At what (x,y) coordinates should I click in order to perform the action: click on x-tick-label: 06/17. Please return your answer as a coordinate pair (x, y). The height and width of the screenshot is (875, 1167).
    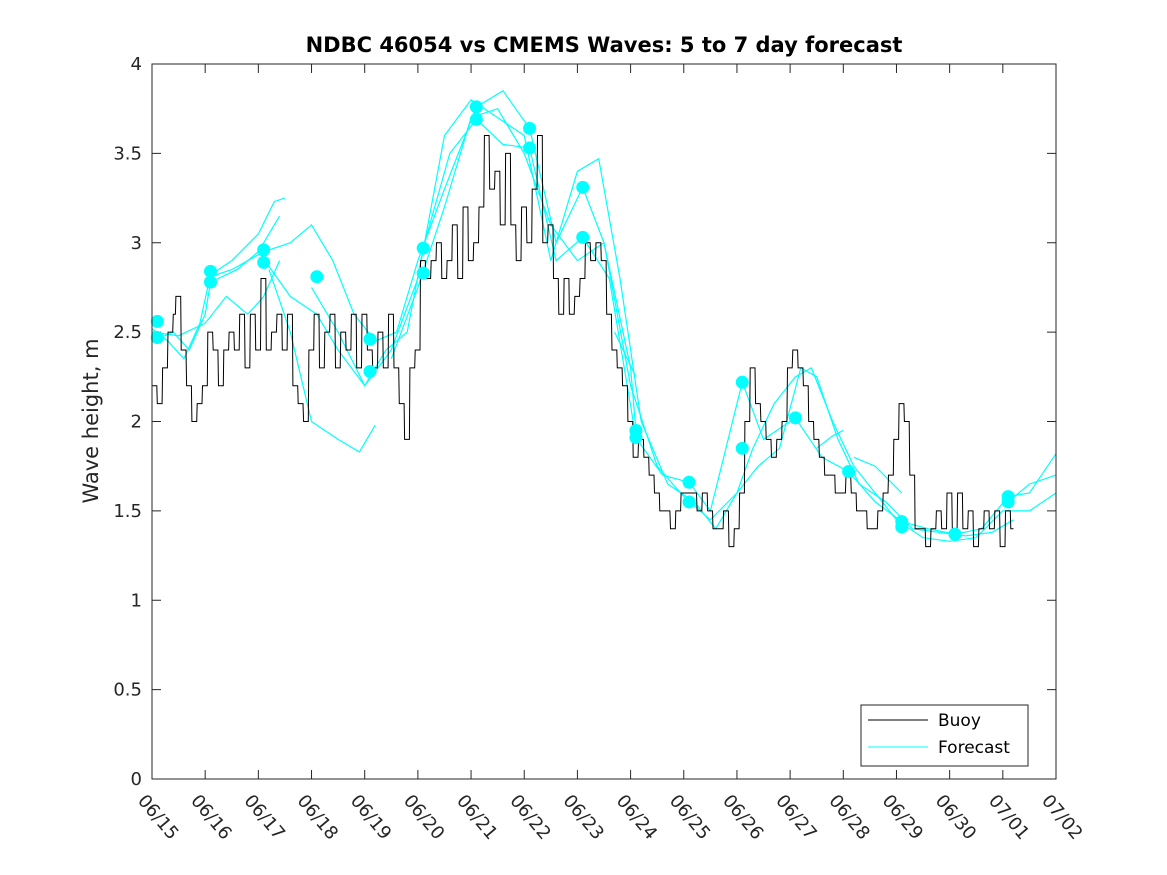
    Looking at the image, I should click on (264, 817).